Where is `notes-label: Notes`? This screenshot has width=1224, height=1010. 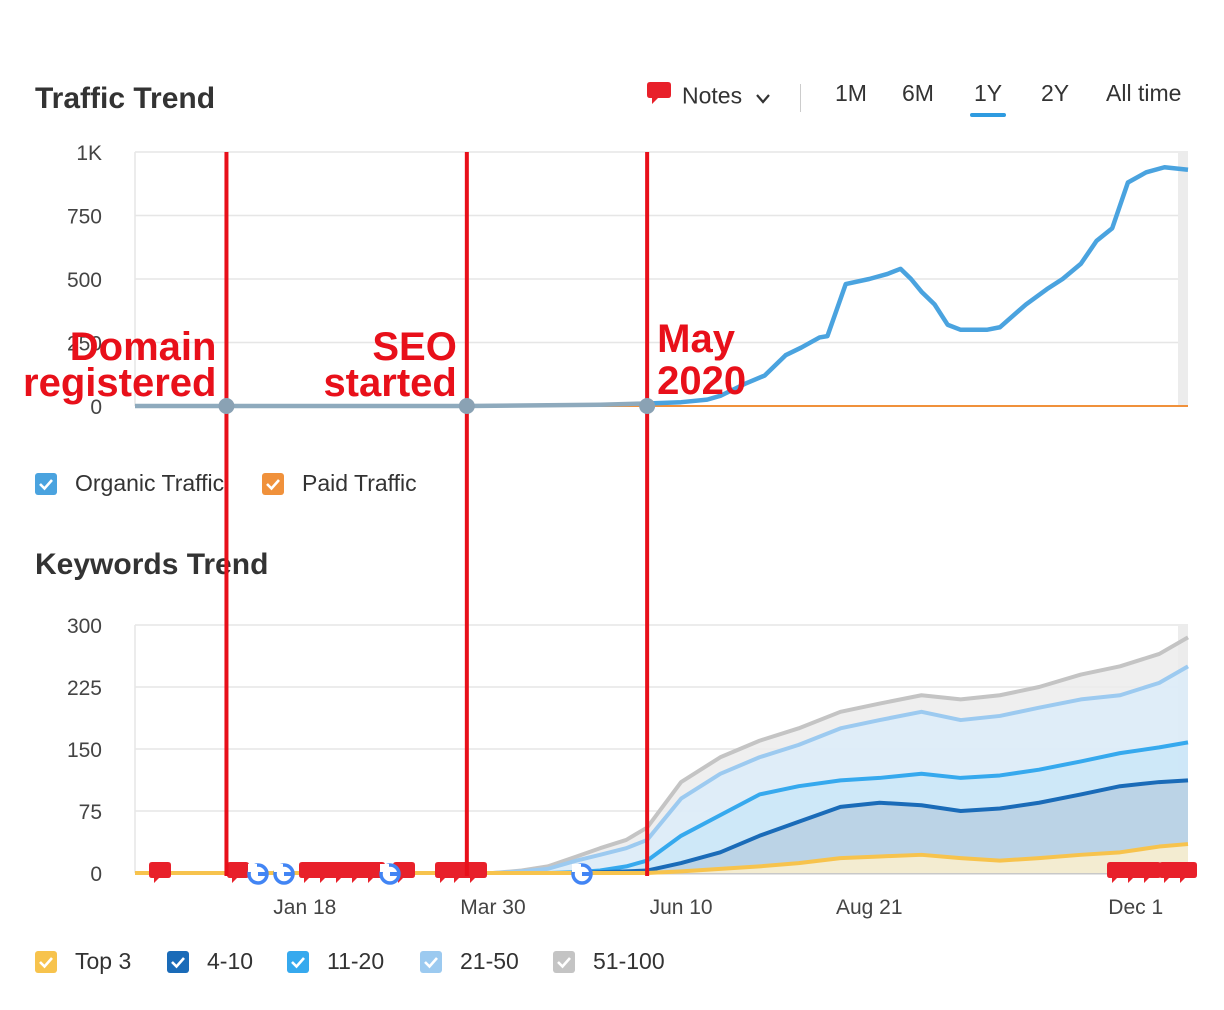 notes-label: Notes is located at coordinates (712, 95).